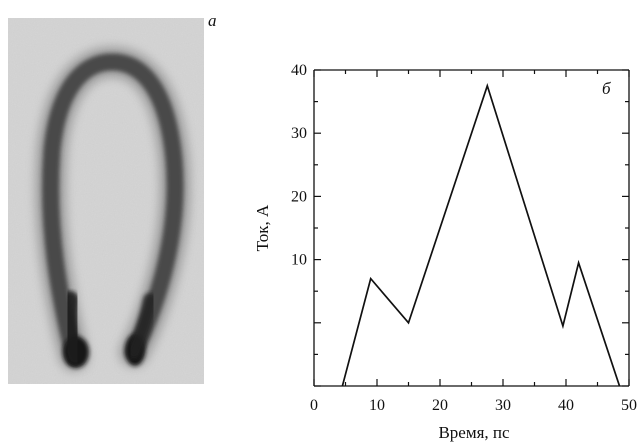 The image size is (642, 444). I want to click on x-tick-label: 0, so click(314, 405).